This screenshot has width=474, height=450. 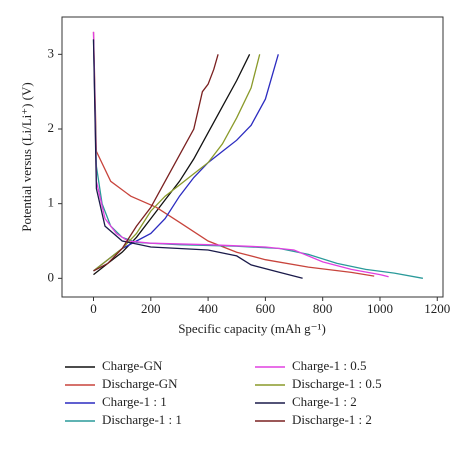 What do you see at coordinates (208, 308) in the screenshot?
I see `x-tick-label: 400` at bounding box center [208, 308].